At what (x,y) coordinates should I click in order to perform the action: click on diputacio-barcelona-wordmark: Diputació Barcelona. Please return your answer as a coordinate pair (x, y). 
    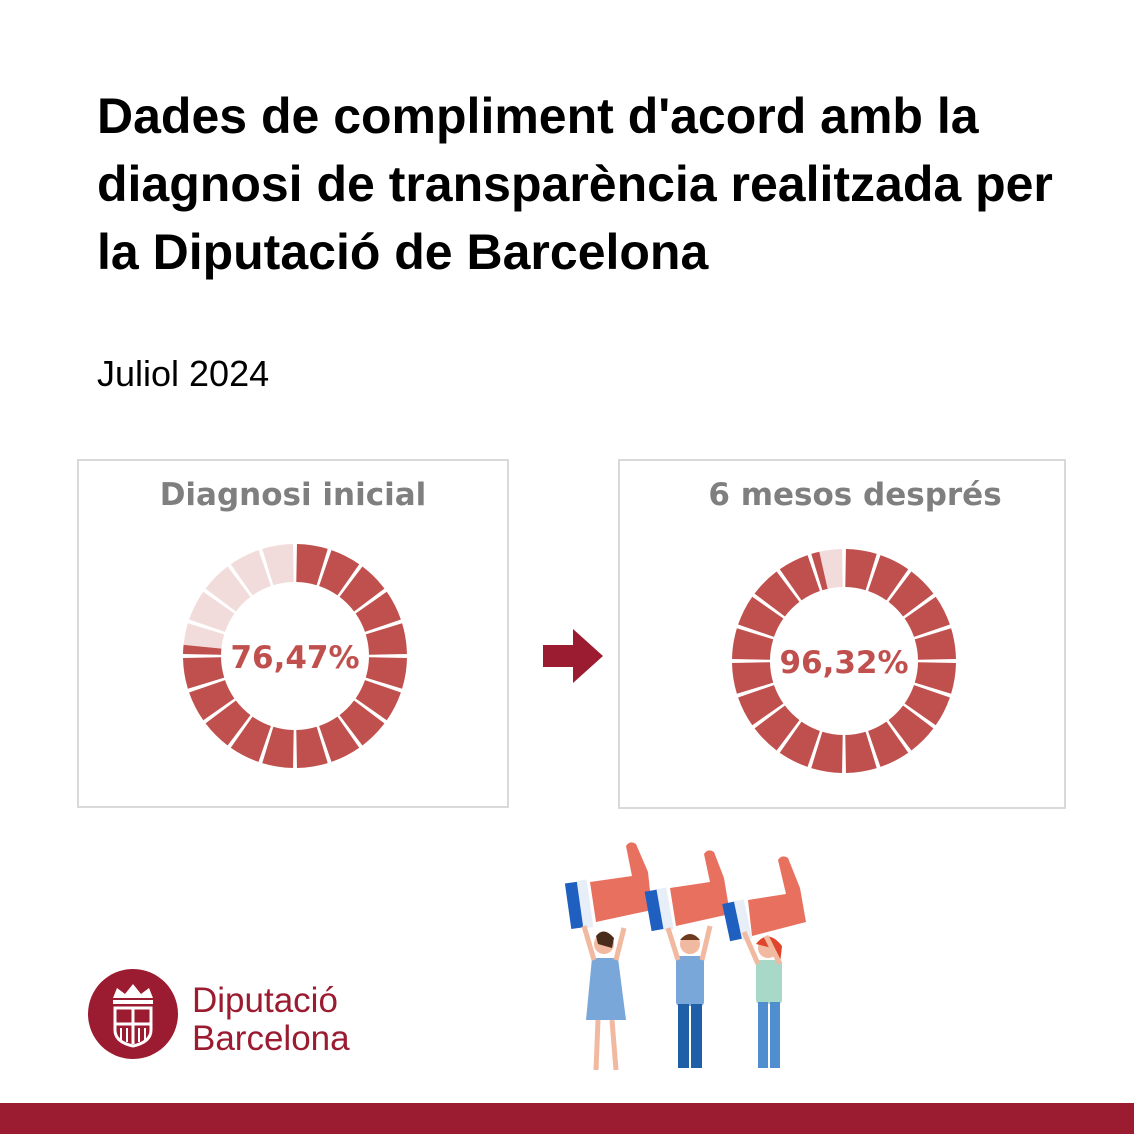
    Looking at the image, I should click on (271, 1020).